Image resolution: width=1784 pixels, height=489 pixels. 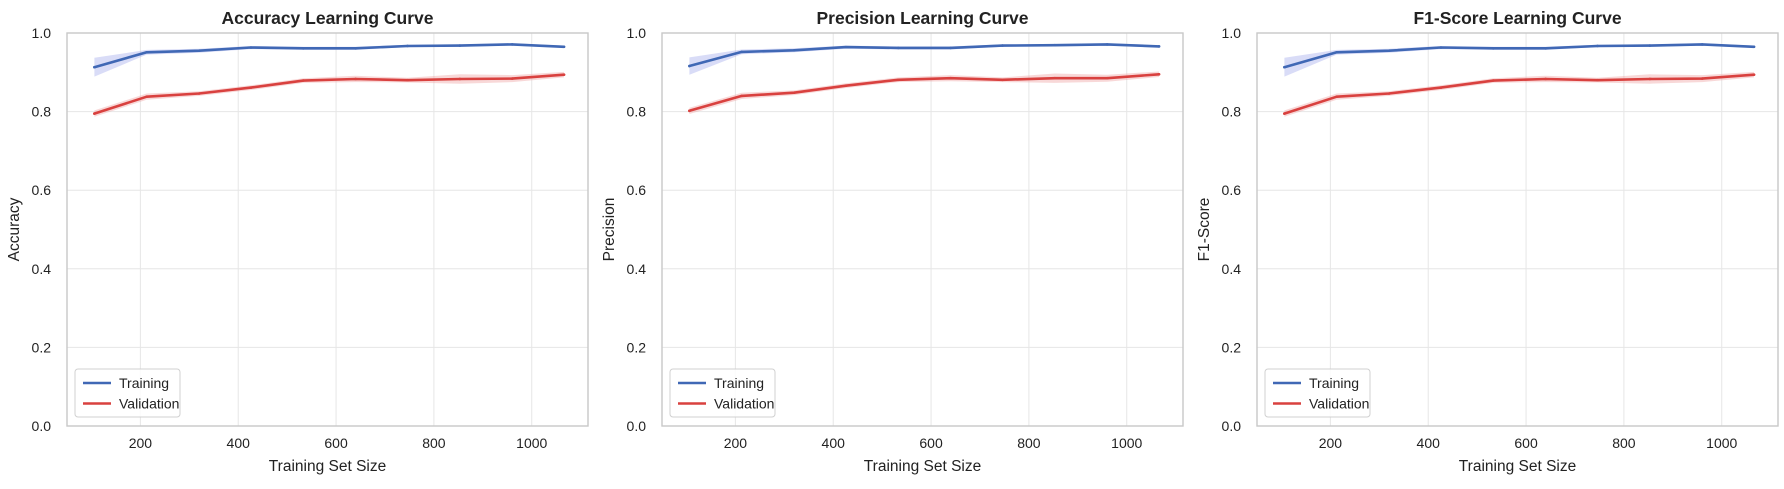 I want to click on y-tick-label: 0.8, so click(x=1232, y=112).